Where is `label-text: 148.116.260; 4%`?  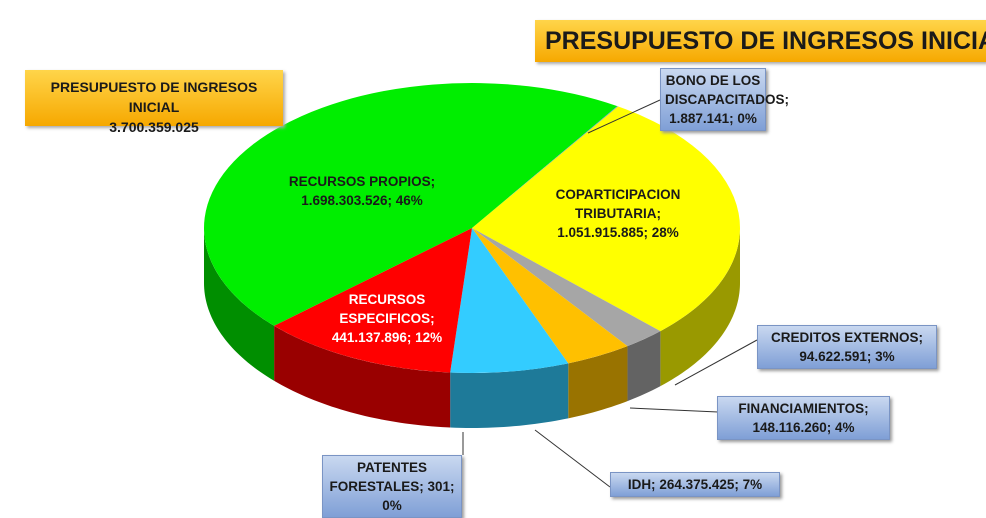
label-text: 148.116.260; 4% is located at coordinates (803, 427).